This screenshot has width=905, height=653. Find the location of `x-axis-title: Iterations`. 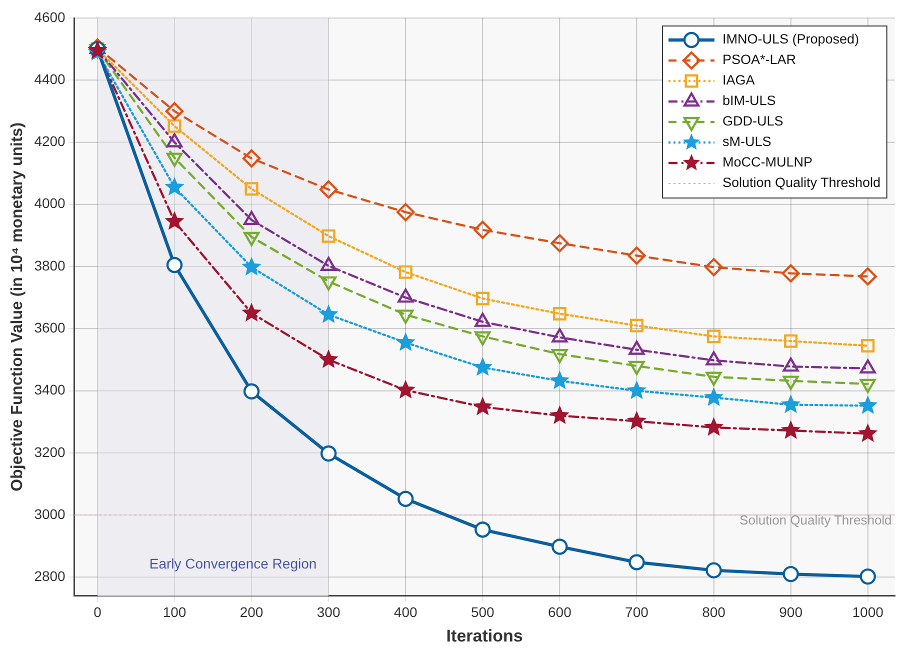

x-axis-title: Iterations is located at coordinates (484, 636).